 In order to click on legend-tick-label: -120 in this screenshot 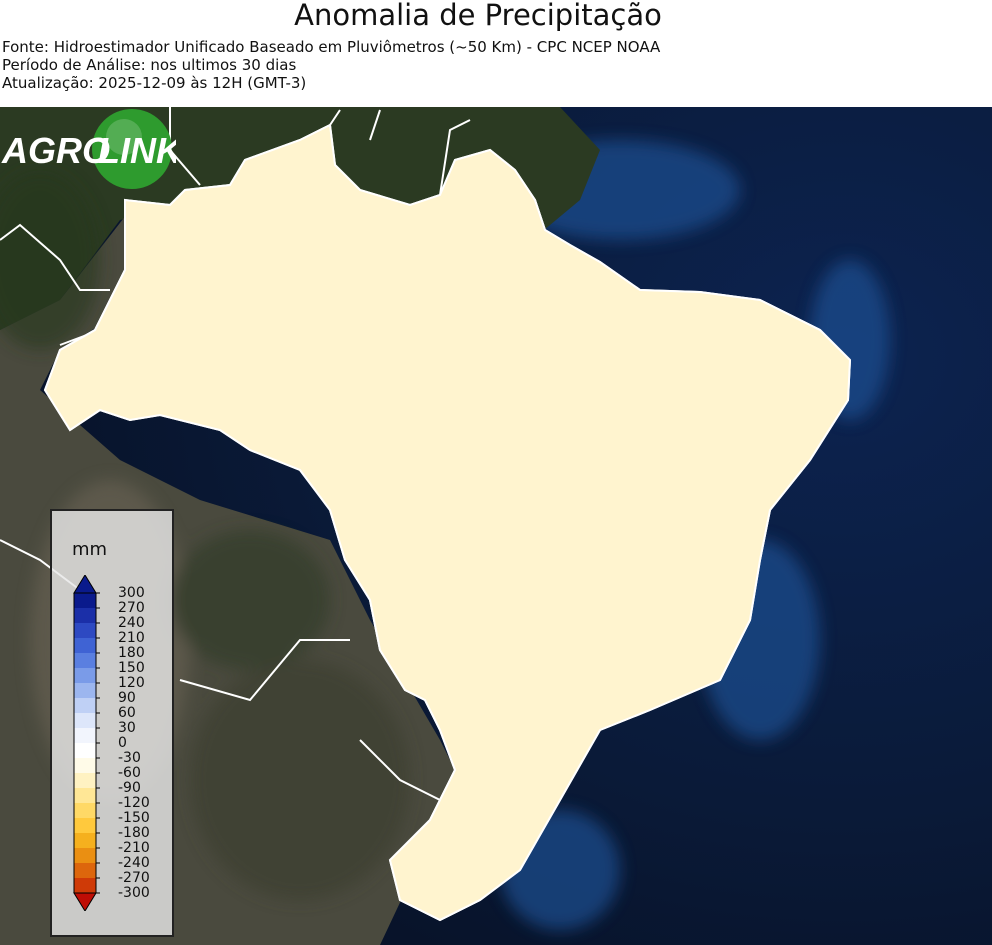, I will do `click(134, 803)`.